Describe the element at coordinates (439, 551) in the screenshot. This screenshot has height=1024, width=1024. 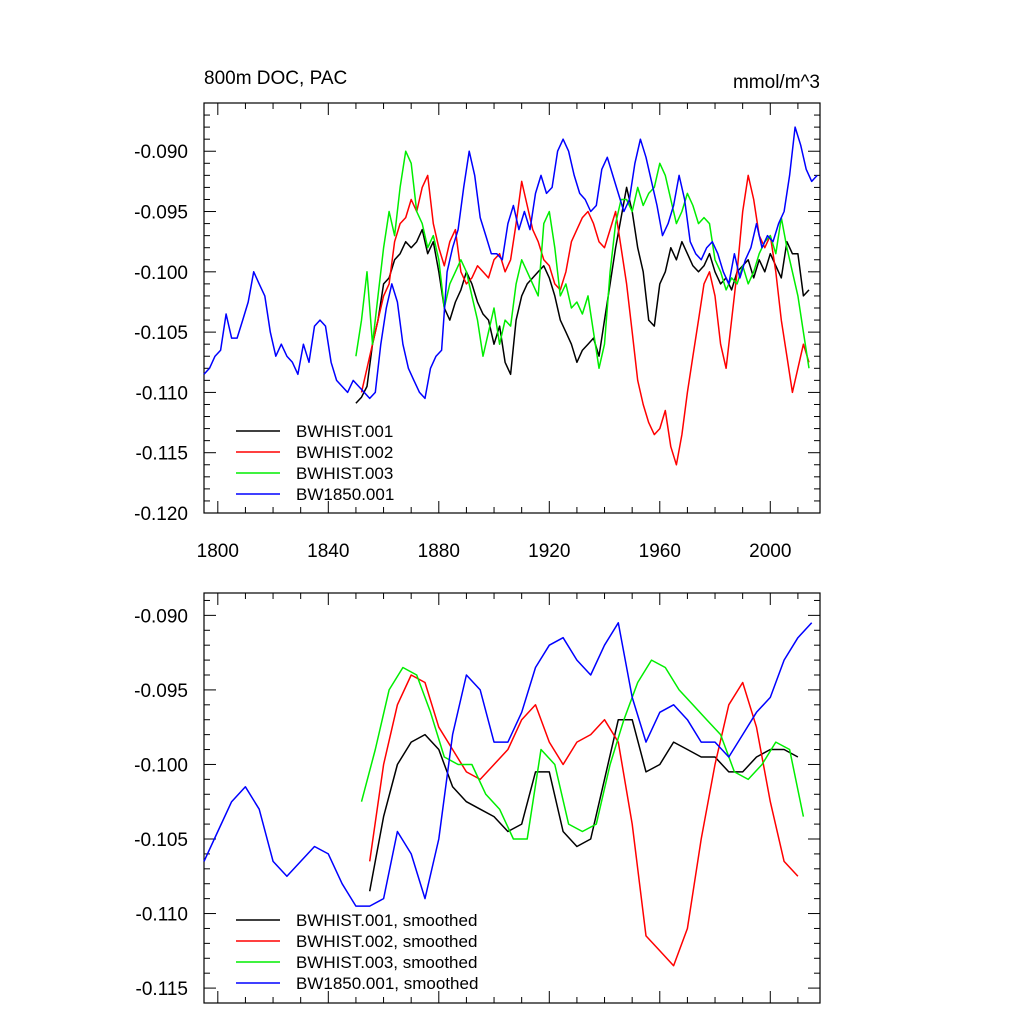
I see `top-xtick-label: 1880` at that location.